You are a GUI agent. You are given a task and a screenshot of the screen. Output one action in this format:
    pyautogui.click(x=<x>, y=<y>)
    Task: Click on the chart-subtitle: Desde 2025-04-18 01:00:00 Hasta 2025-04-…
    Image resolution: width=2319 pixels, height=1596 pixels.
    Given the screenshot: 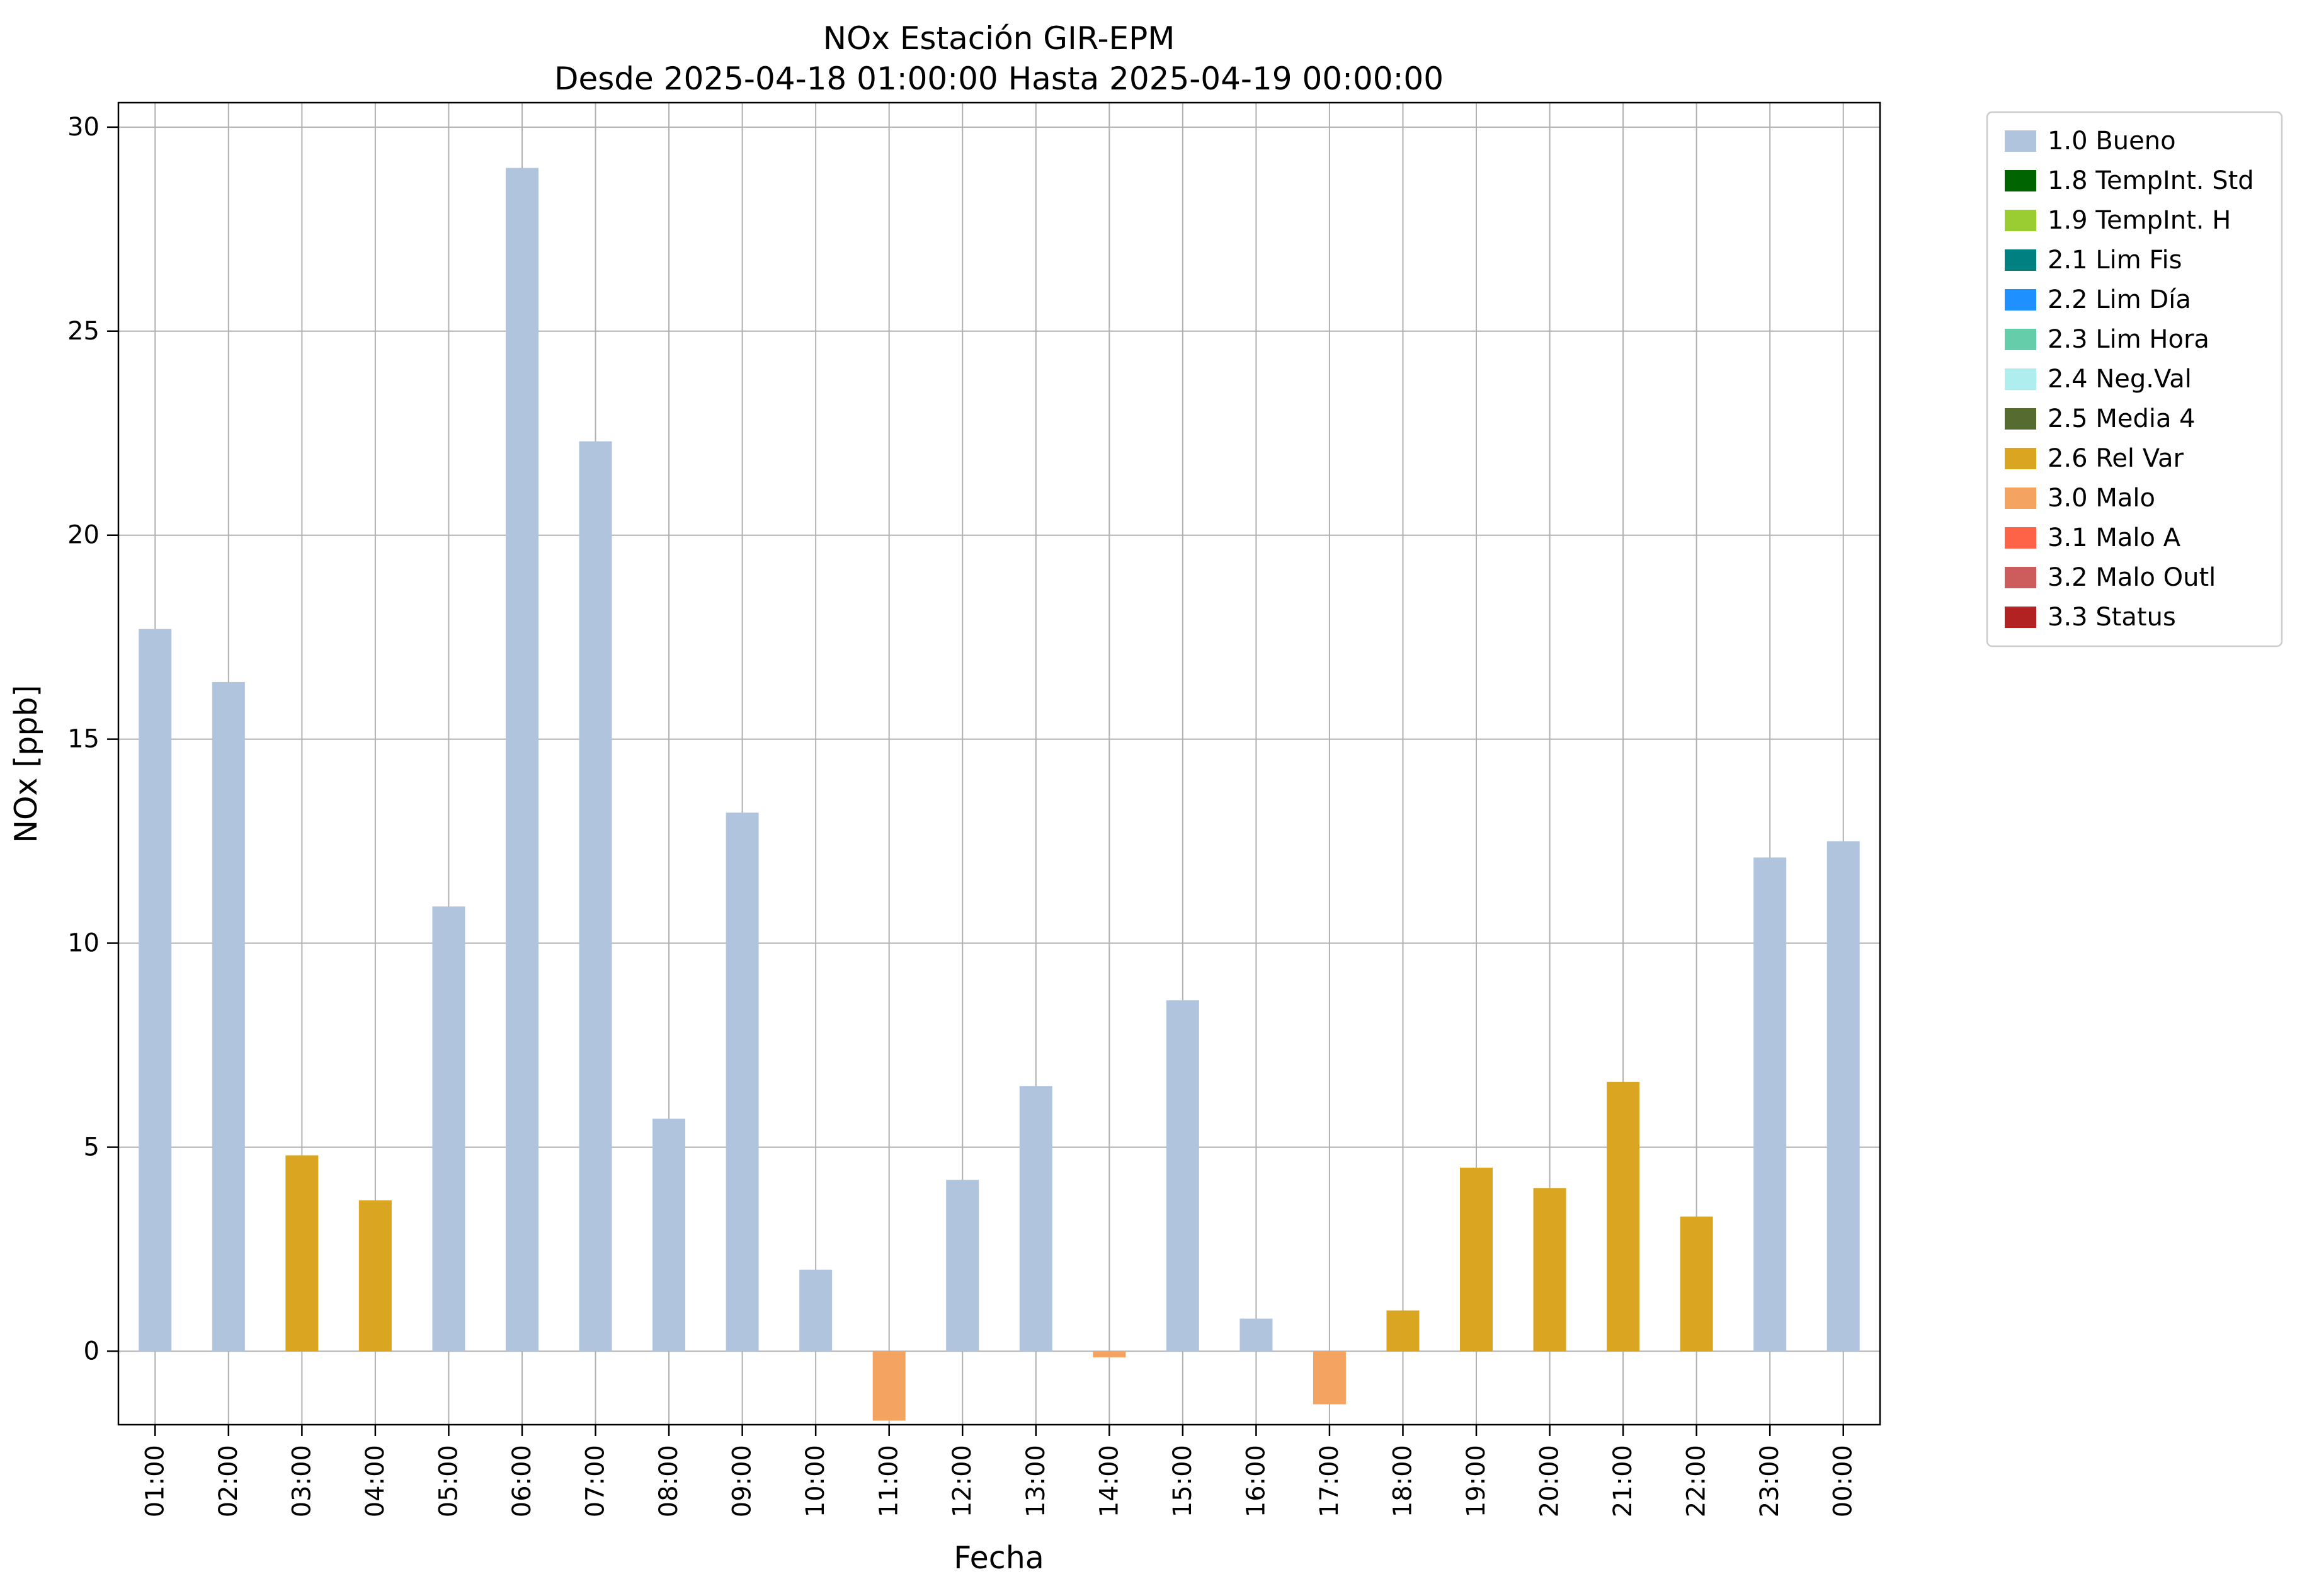 What is the action you would take?
    pyautogui.click(x=999, y=78)
    